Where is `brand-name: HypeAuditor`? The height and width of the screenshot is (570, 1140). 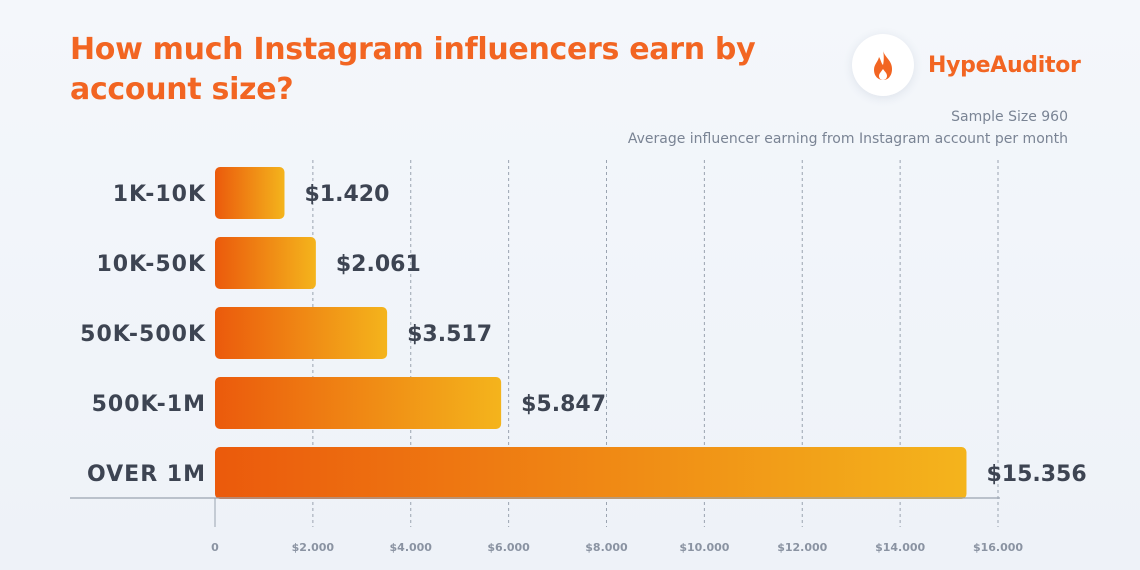
brand-name: HypeAuditor is located at coordinates (1004, 65).